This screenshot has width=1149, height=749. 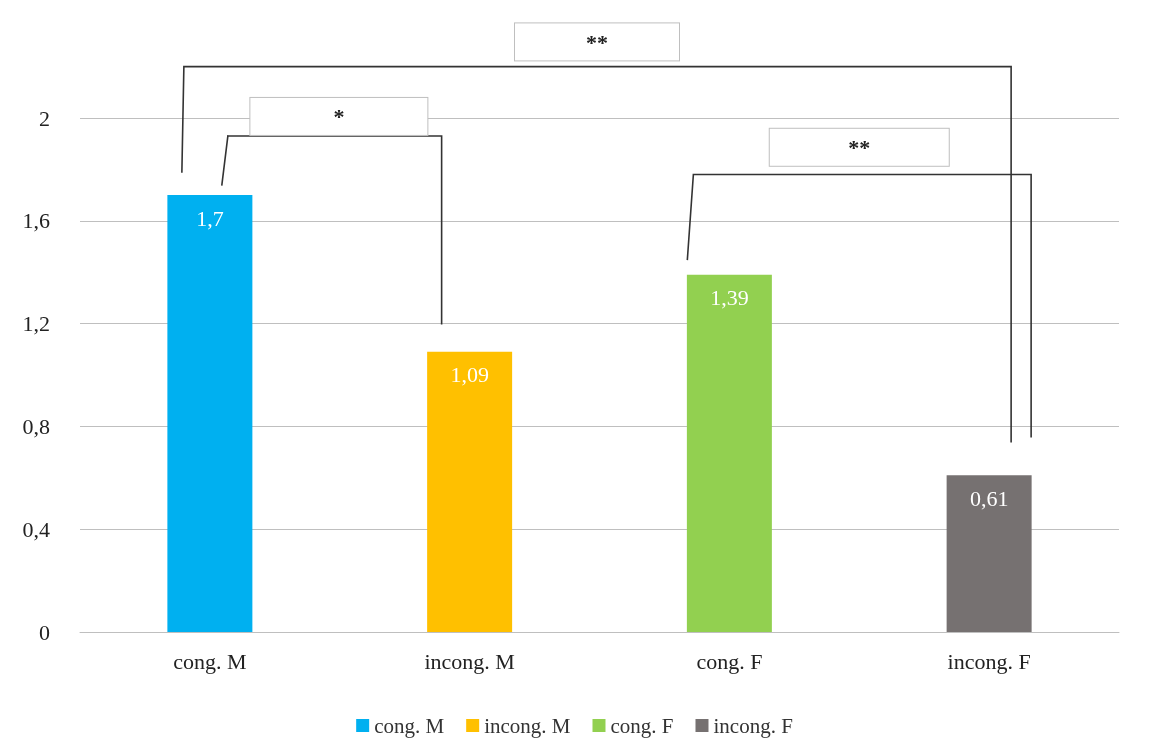 What do you see at coordinates (210, 218) in the screenshot?
I see `data-label: 1,7` at bounding box center [210, 218].